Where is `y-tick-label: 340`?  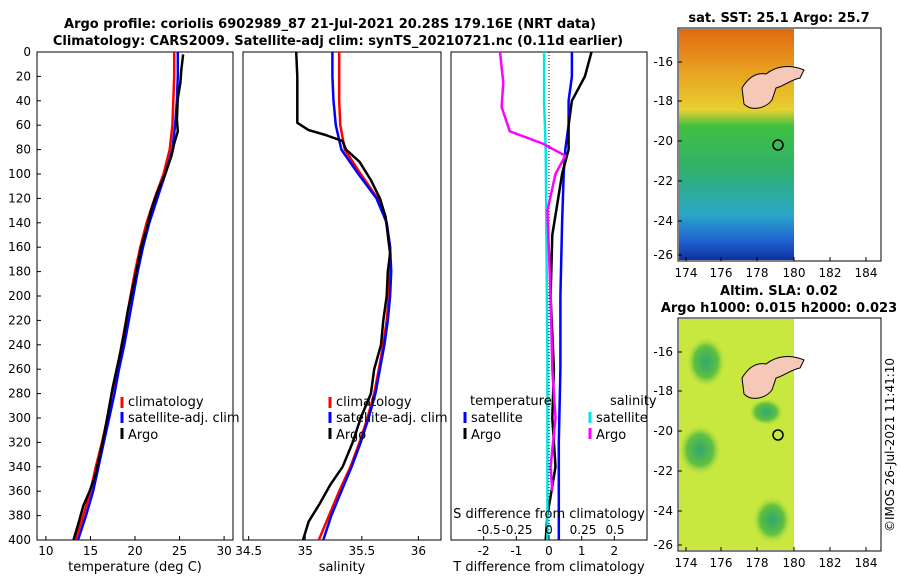
y-tick-label: 340 is located at coordinates (19, 467).